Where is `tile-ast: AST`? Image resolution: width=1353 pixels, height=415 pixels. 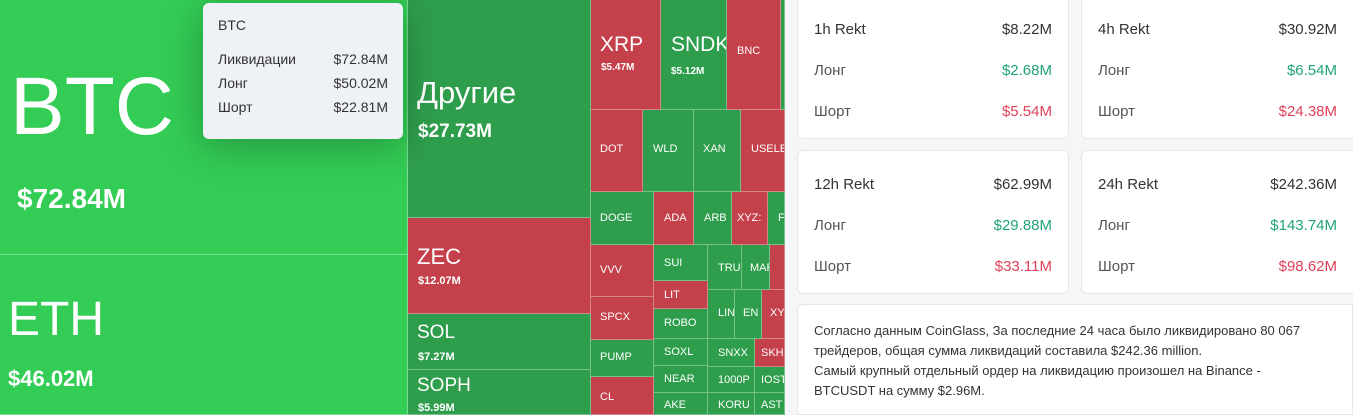
tile-ast: AST is located at coordinates (770, 404).